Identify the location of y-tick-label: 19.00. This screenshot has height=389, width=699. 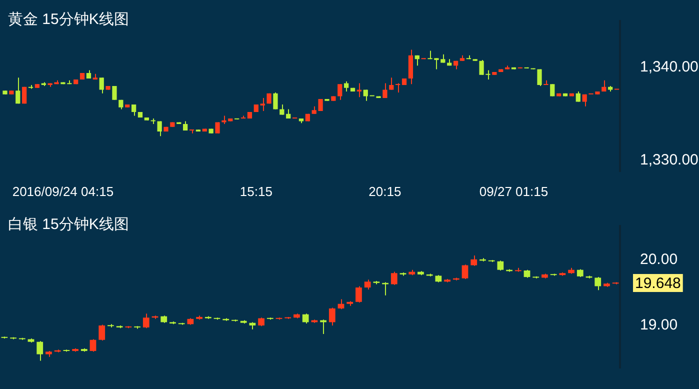
(659, 325).